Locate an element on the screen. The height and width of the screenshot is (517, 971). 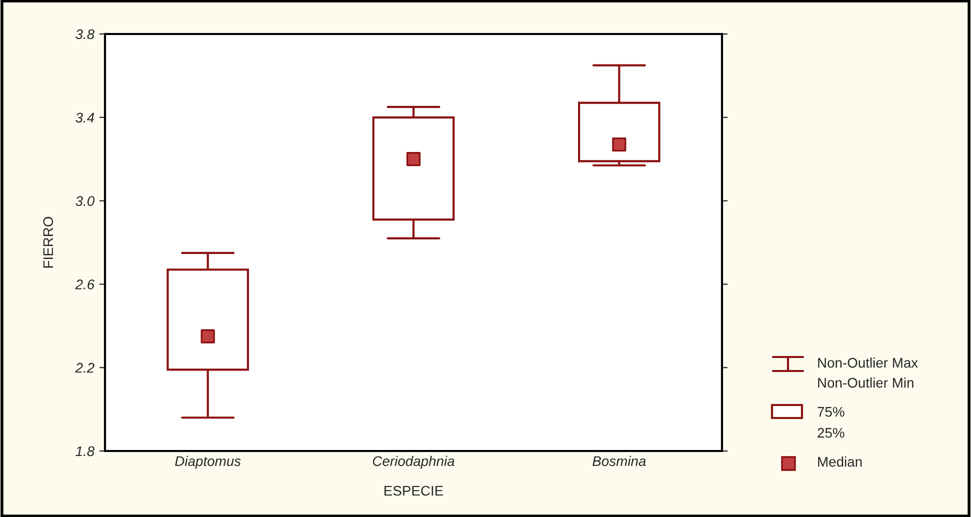
y-tick-label: 1.8 is located at coordinates (85, 451).